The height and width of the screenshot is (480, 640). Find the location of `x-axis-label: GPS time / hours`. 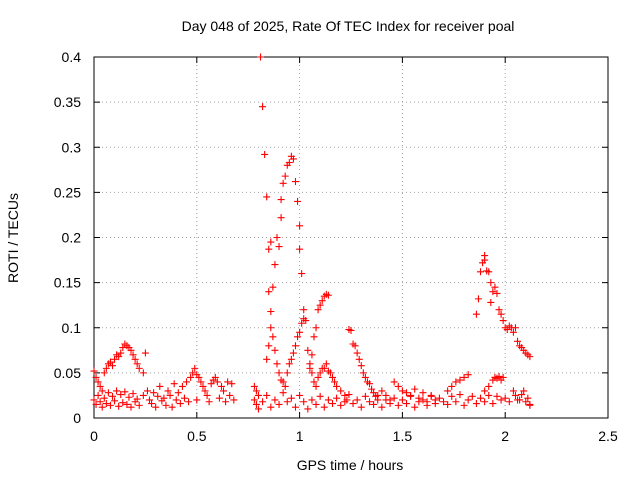

x-axis-label: GPS time / hours is located at coordinates (350, 465).